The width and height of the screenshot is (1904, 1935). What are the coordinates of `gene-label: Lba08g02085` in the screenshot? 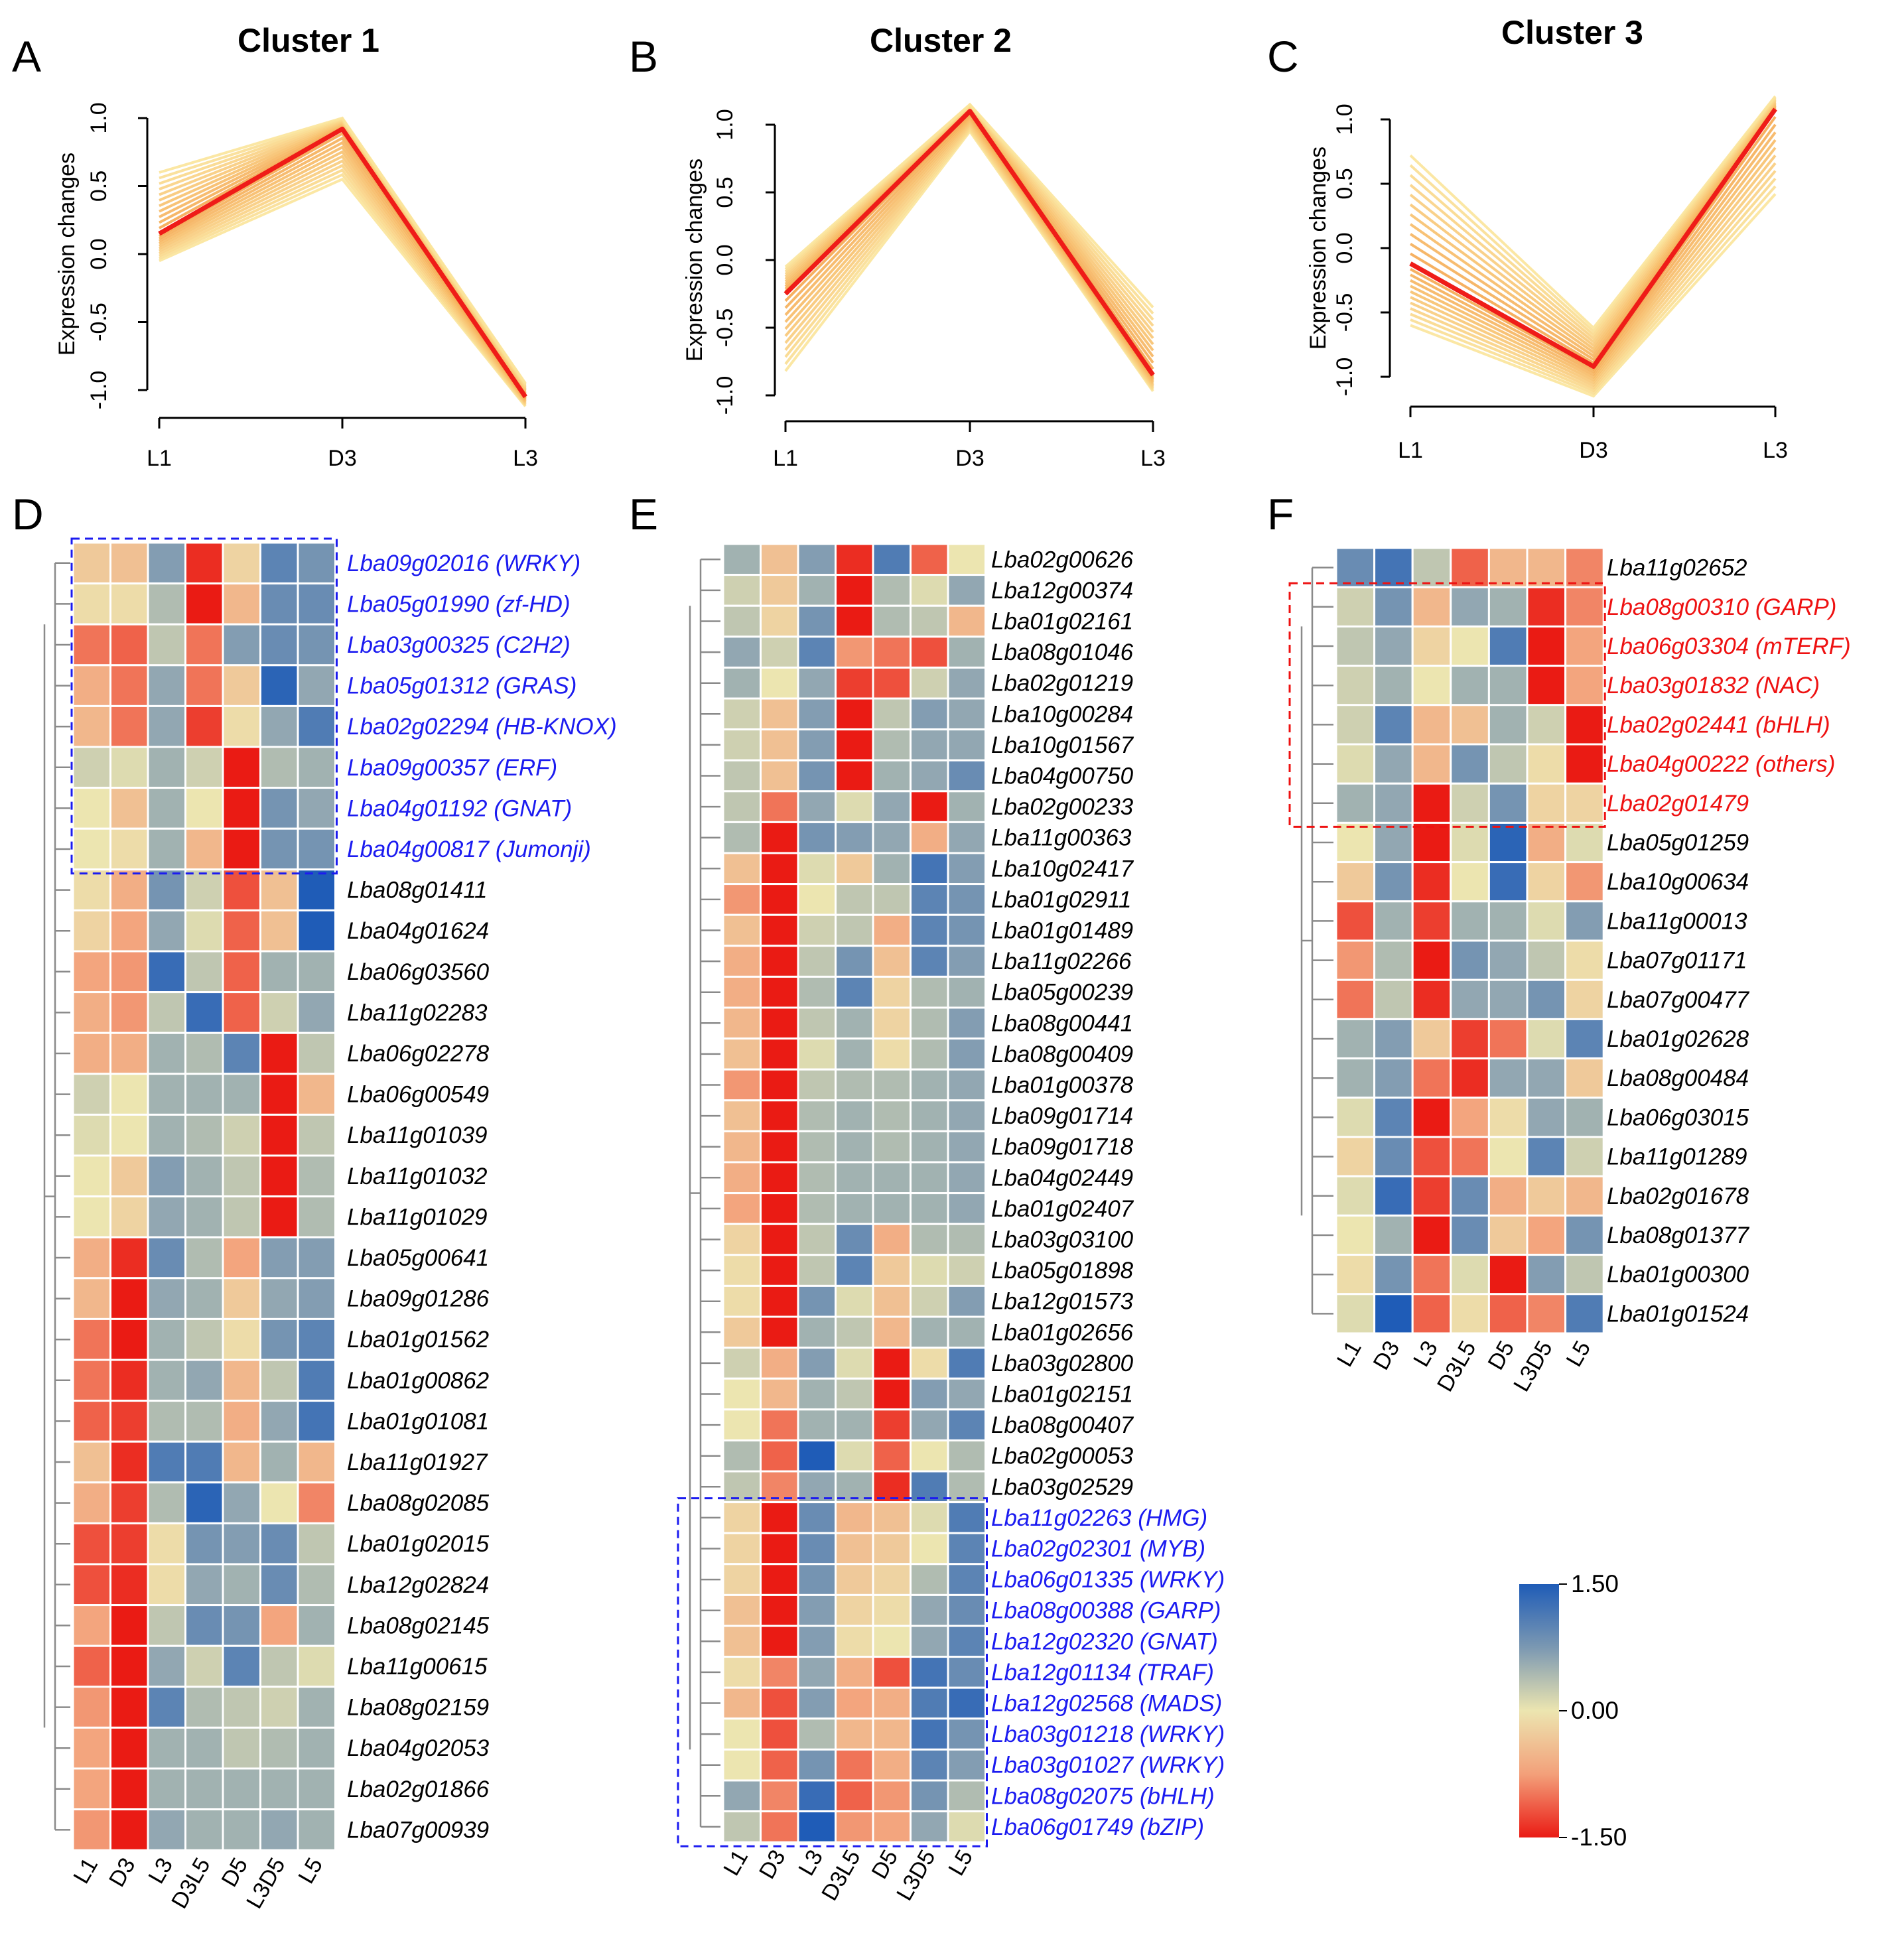 It's located at (418, 1503).